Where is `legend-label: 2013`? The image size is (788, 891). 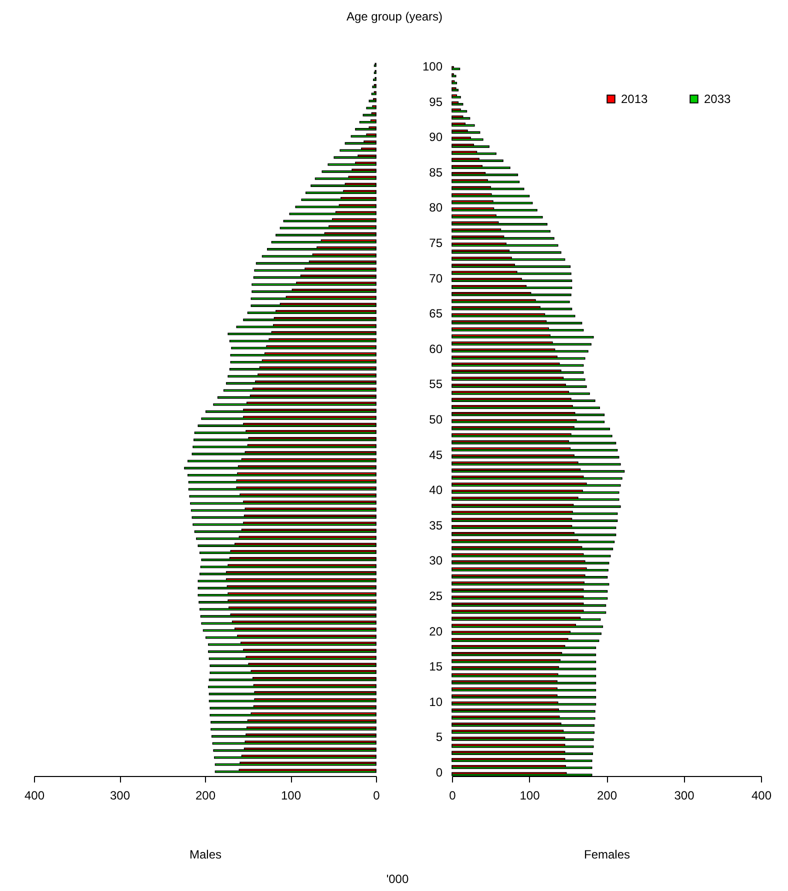
legend-label: 2013 is located at coordinates (634, 99).